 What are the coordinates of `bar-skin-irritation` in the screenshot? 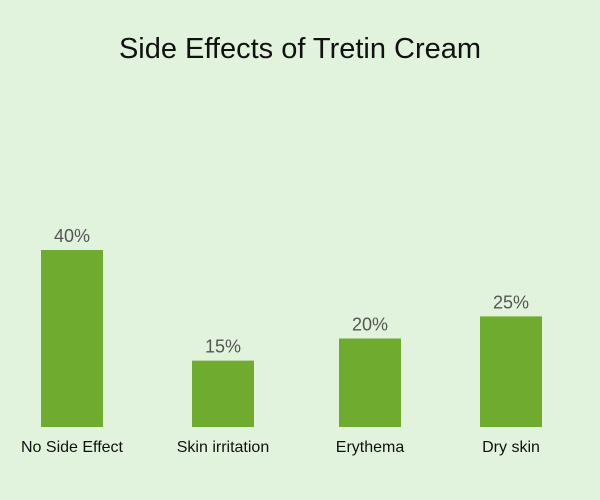 It's located at (223, 393).